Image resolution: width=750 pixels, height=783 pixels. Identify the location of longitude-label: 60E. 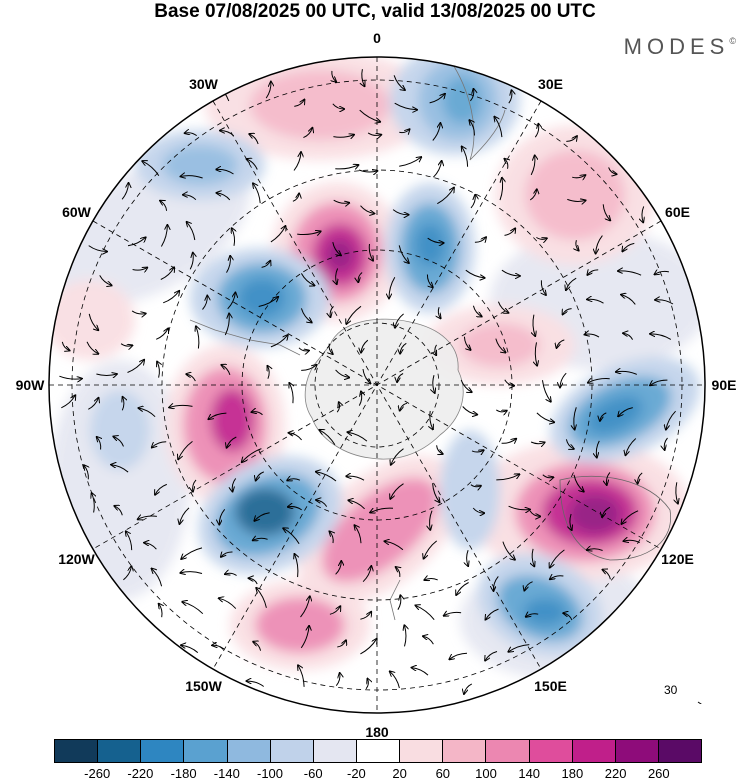
(677, 211).